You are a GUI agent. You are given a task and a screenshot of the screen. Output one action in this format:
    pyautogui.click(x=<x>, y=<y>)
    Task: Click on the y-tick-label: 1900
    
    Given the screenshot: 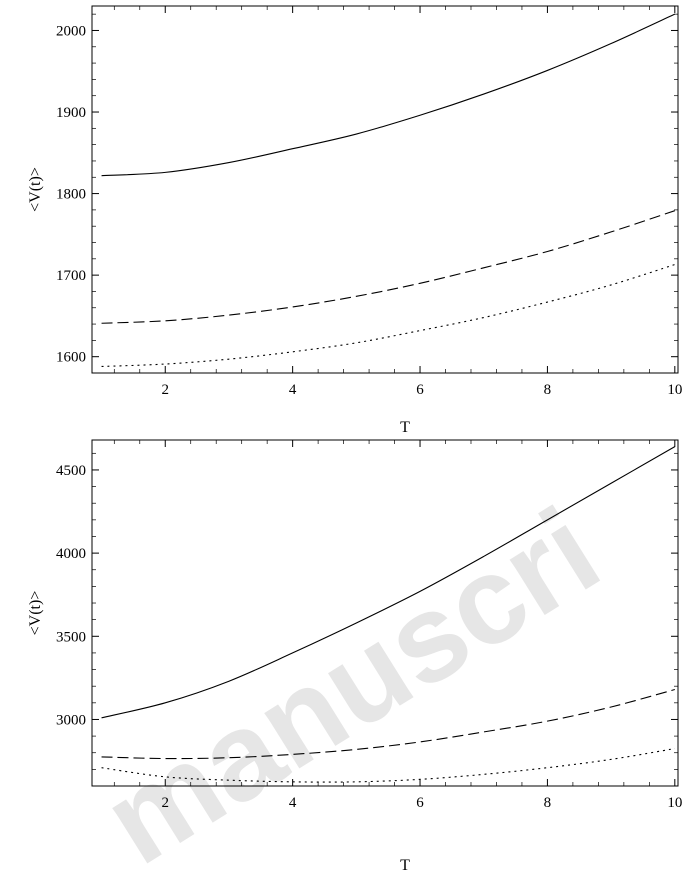 What is the action you would take?
    pyautogui.click(x=71, y=113)
    